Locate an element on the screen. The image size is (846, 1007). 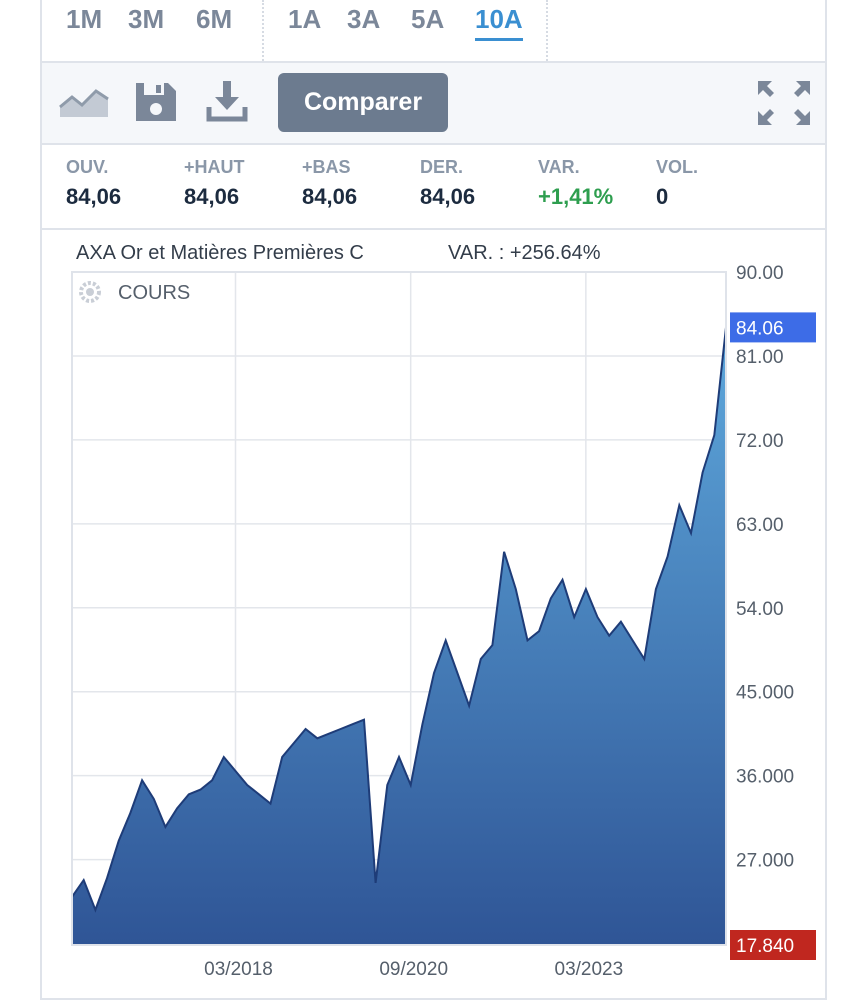
stat-low: +BAS 84,06 is located at coordinates (329, 183).